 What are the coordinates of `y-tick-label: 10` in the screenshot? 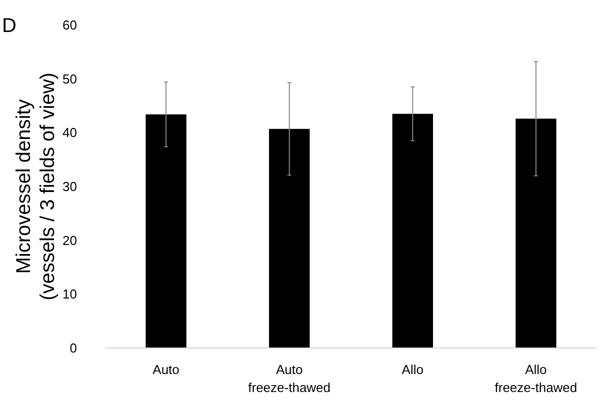 It's located at (69, 294).